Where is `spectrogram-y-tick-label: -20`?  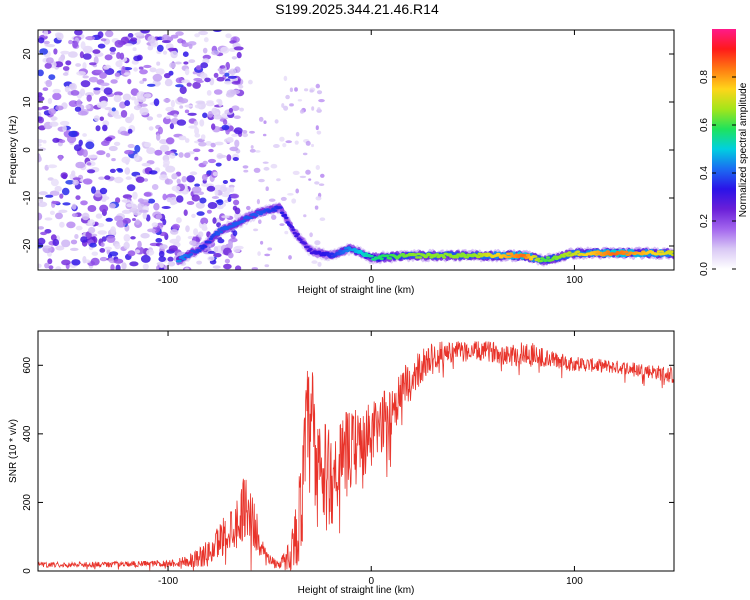 spectrogram-y-tick-label: -20 is located at coordinates (27, 245).